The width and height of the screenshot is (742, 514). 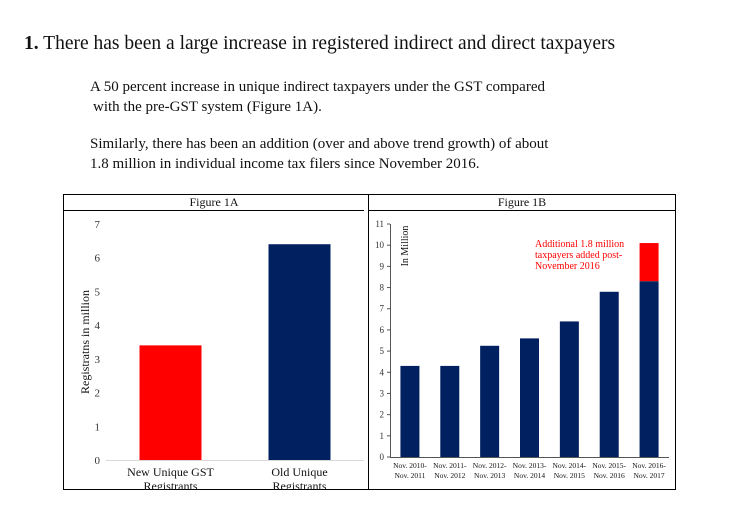 What do you see at coordinates (579, 244) in the screenshot?
I see `annotation-line: Additional 1.8 million` at bounding box center [579, 244].